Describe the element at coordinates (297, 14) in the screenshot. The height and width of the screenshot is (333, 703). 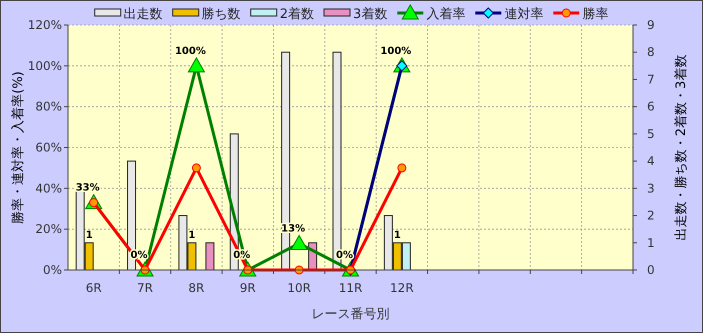
I see `legend-label: 2着数` at that location.